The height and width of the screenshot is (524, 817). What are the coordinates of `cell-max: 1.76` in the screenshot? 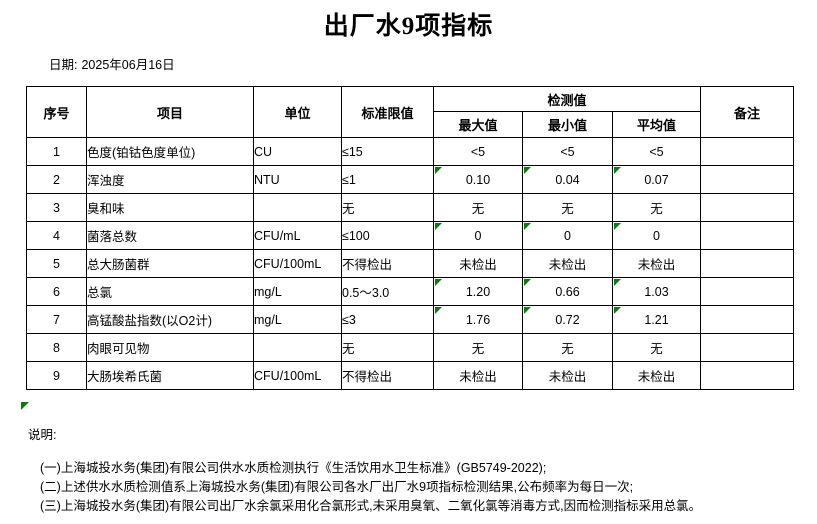 It's located at (478, 319).